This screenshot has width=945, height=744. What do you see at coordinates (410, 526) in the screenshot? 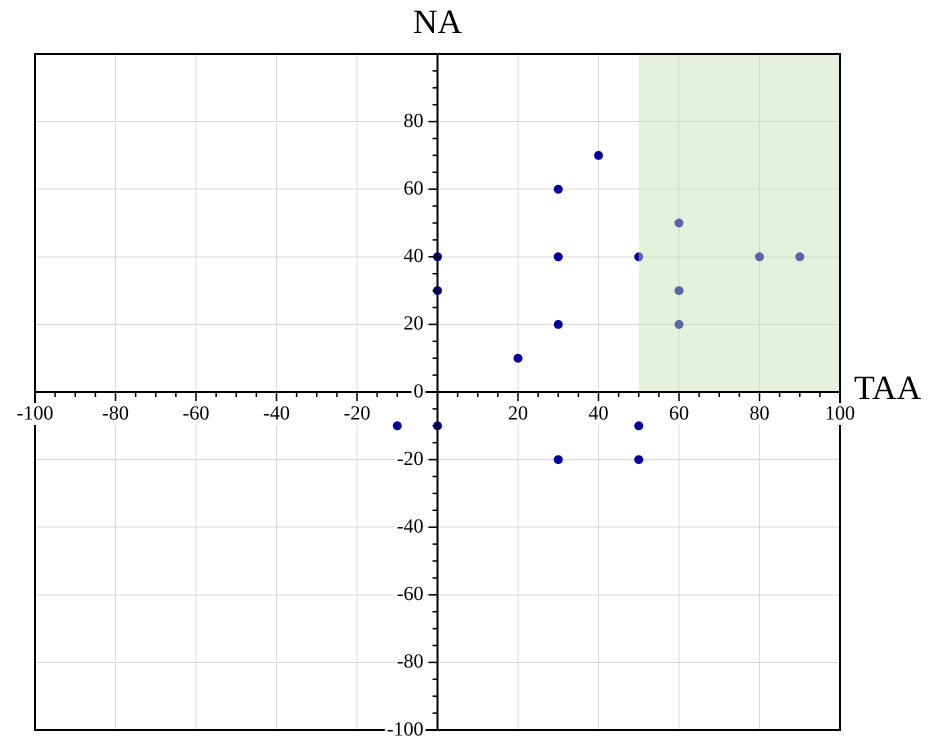
I see `y-tick-label: -40` at bounding box center [410, 526].